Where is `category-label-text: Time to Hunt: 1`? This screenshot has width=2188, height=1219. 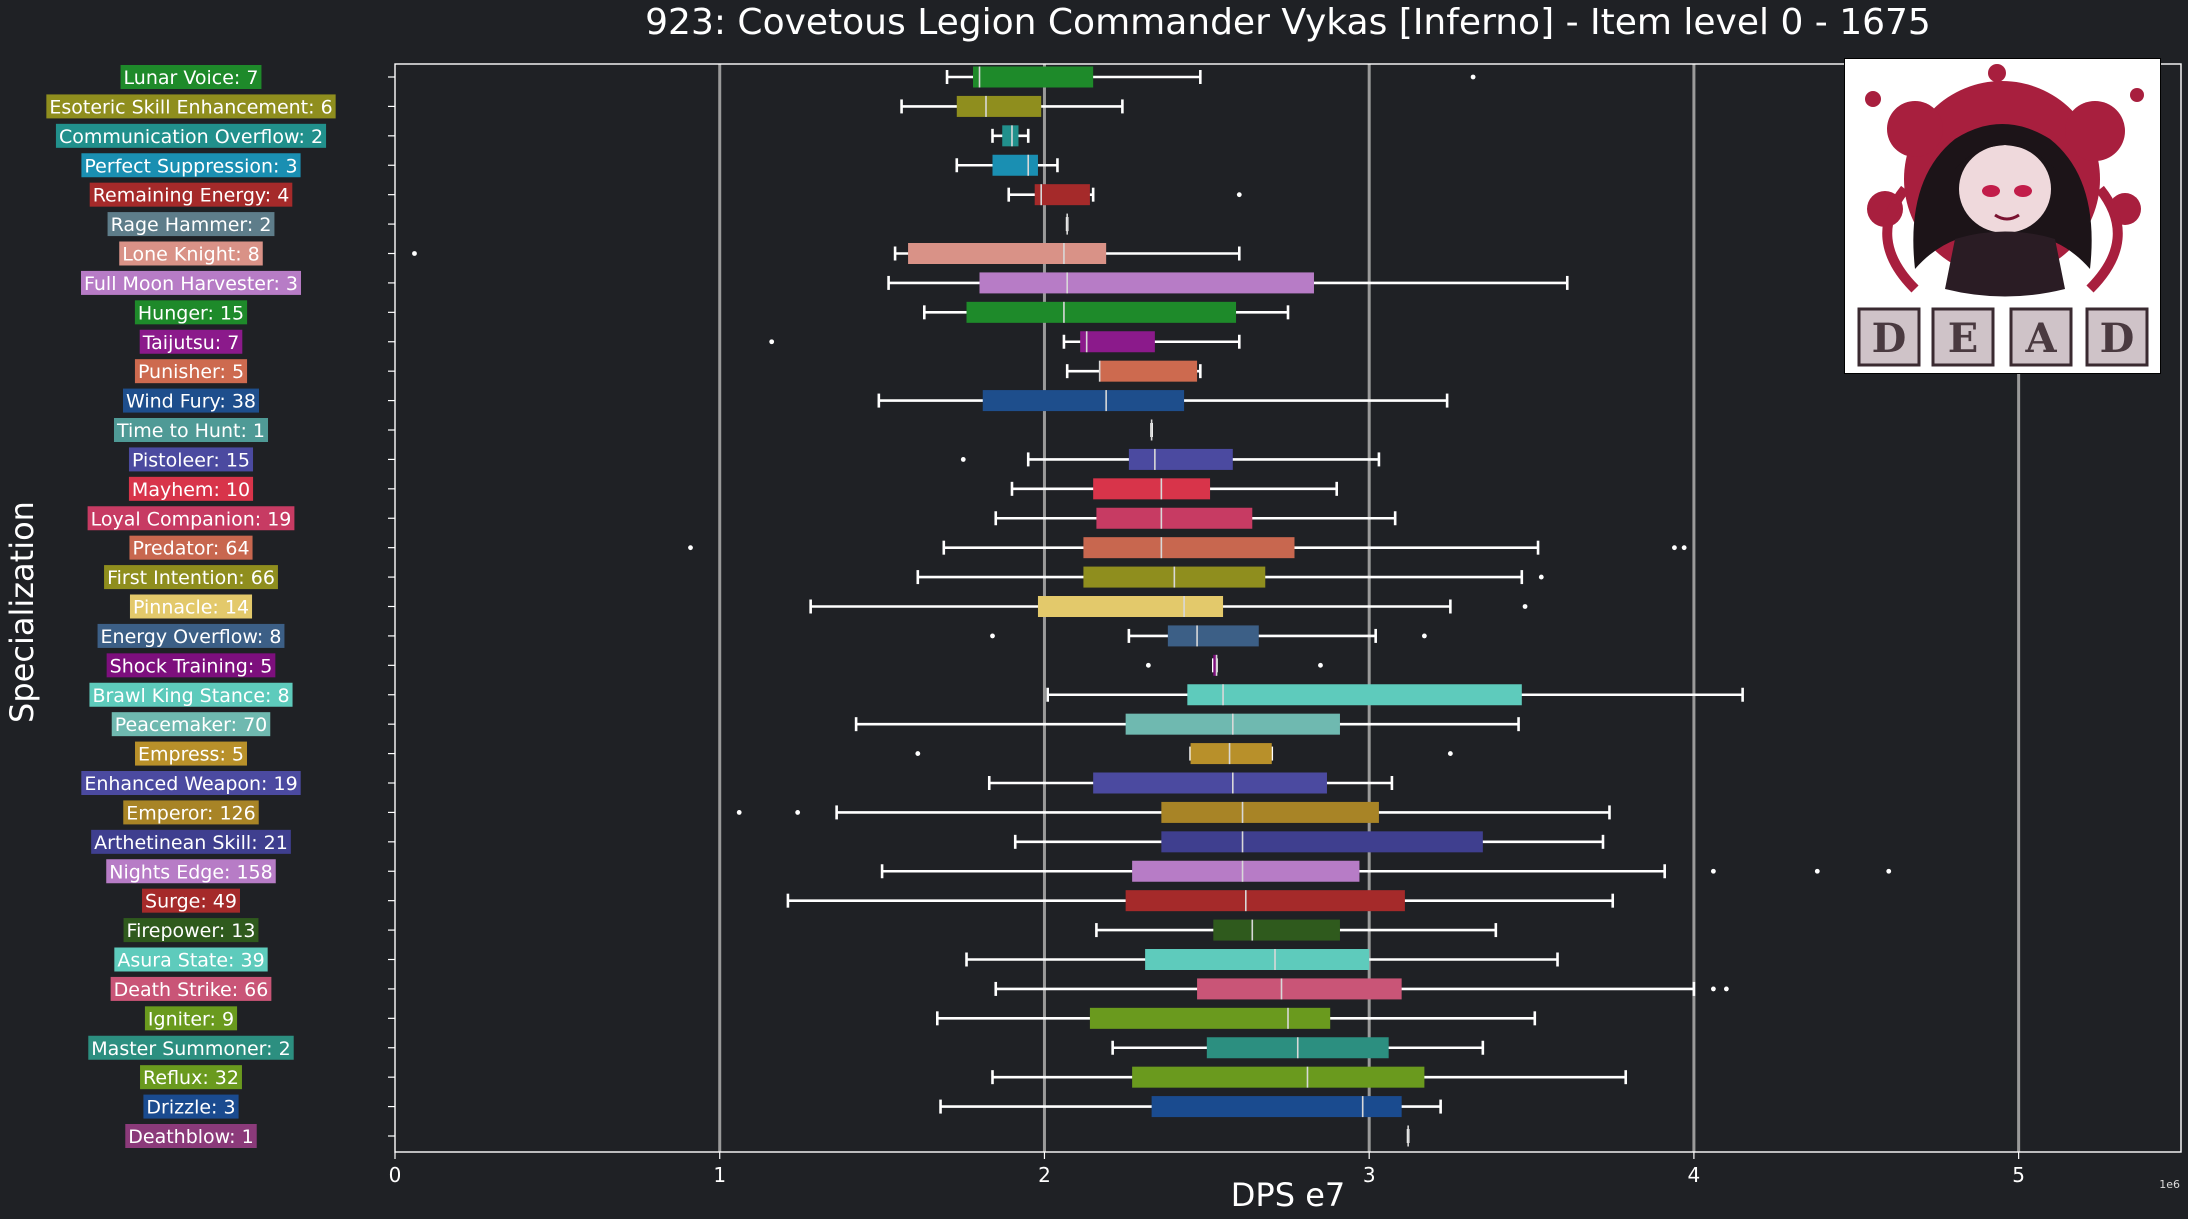 category-label-text: Time to Hunt: 1 is located at coordinates (190, 431).